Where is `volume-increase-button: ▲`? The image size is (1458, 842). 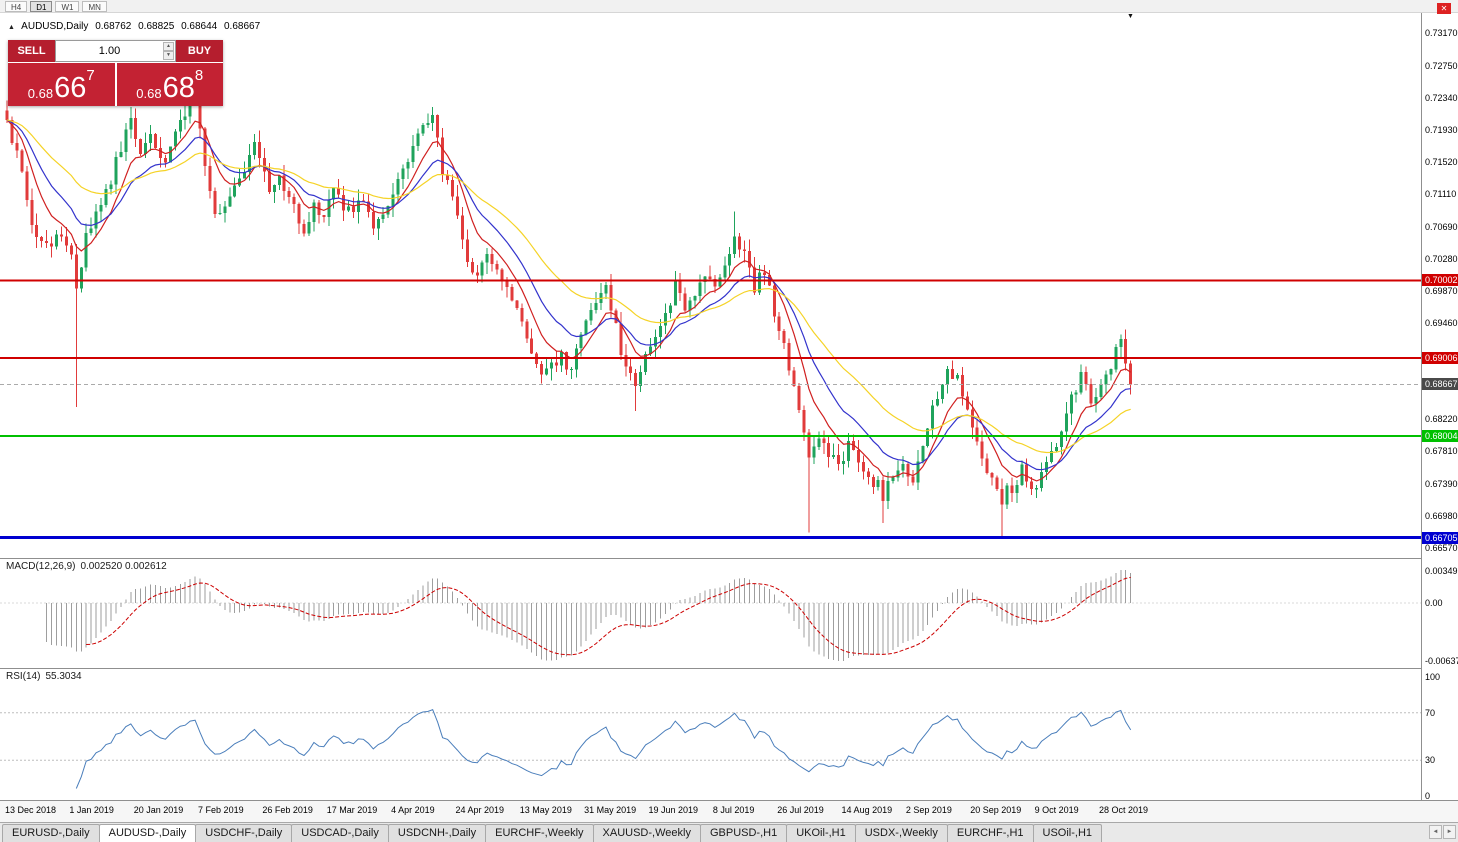
volume-increase-button: ▲ is located at coordinates (168, 46).